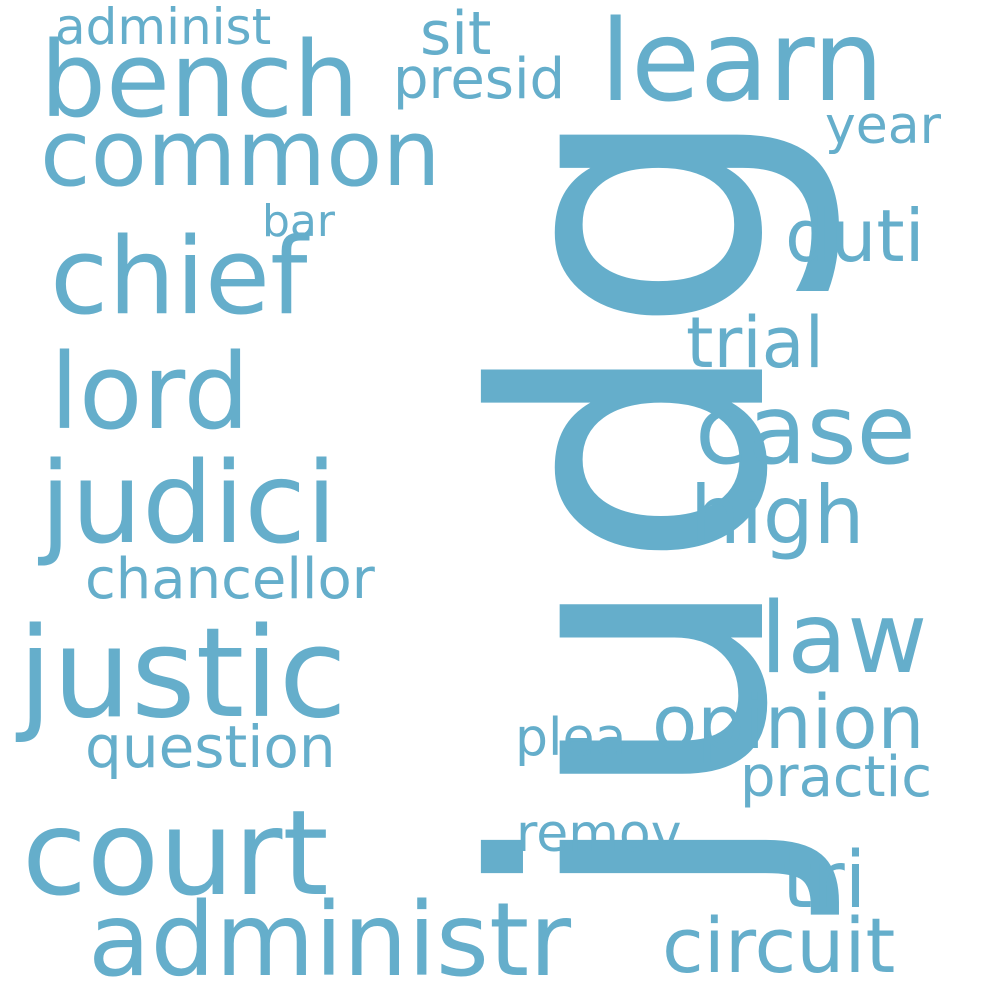 Image resolution: width=1000 pixels, height=1000 pixels. Describe the element at coordinates (210, 747) in the screenshot. I see `word-question: question` at that location.